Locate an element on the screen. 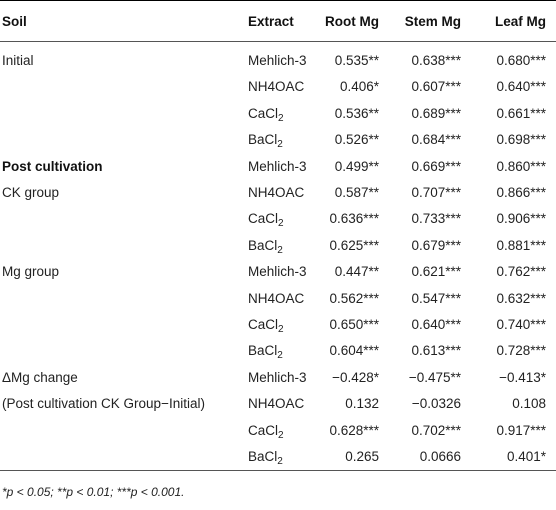  table-footnote: *p < 0.05; **p < 0.01; ***p < 0.001. is located at coordinates (93, 492).